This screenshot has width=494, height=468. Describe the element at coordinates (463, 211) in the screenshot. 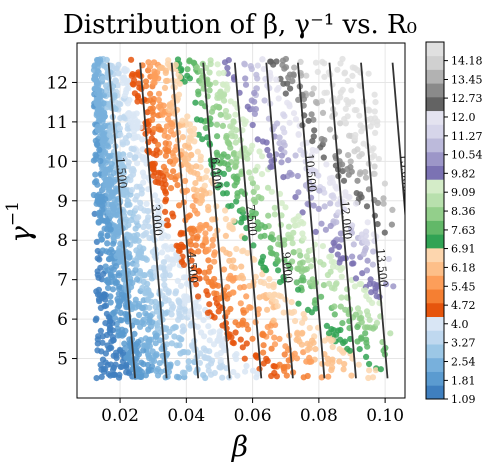

I see `colorbar-tick-label-10: 8.36` at that location.